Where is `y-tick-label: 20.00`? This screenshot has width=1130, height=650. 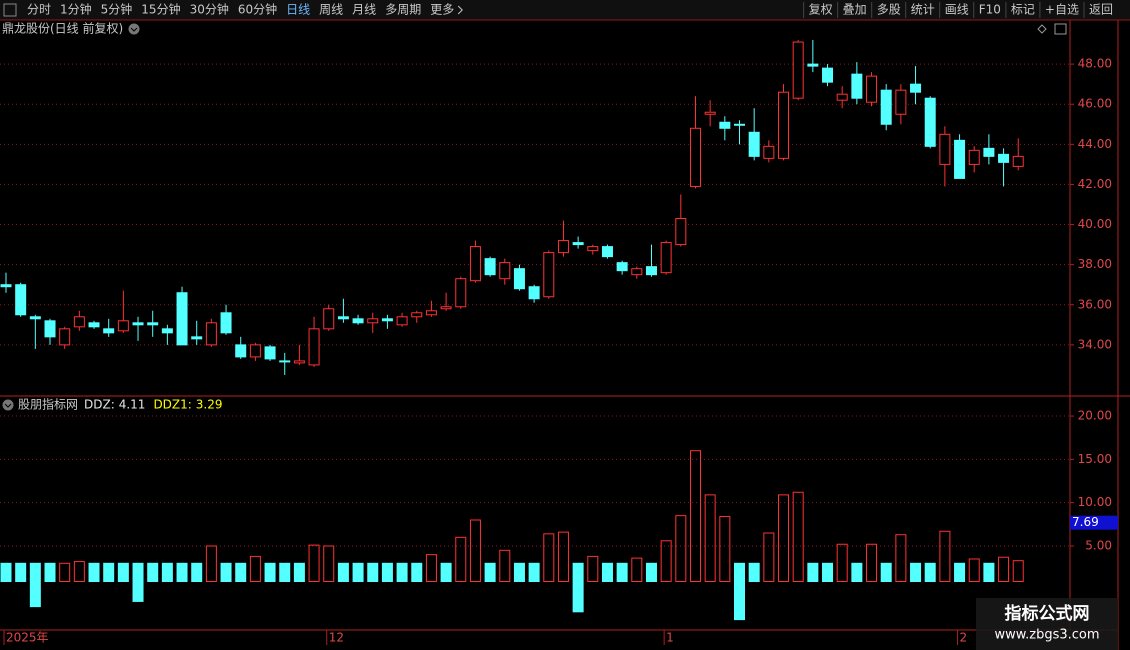
y-tick-label: 20.00 is located at coordinates (1095, 416).